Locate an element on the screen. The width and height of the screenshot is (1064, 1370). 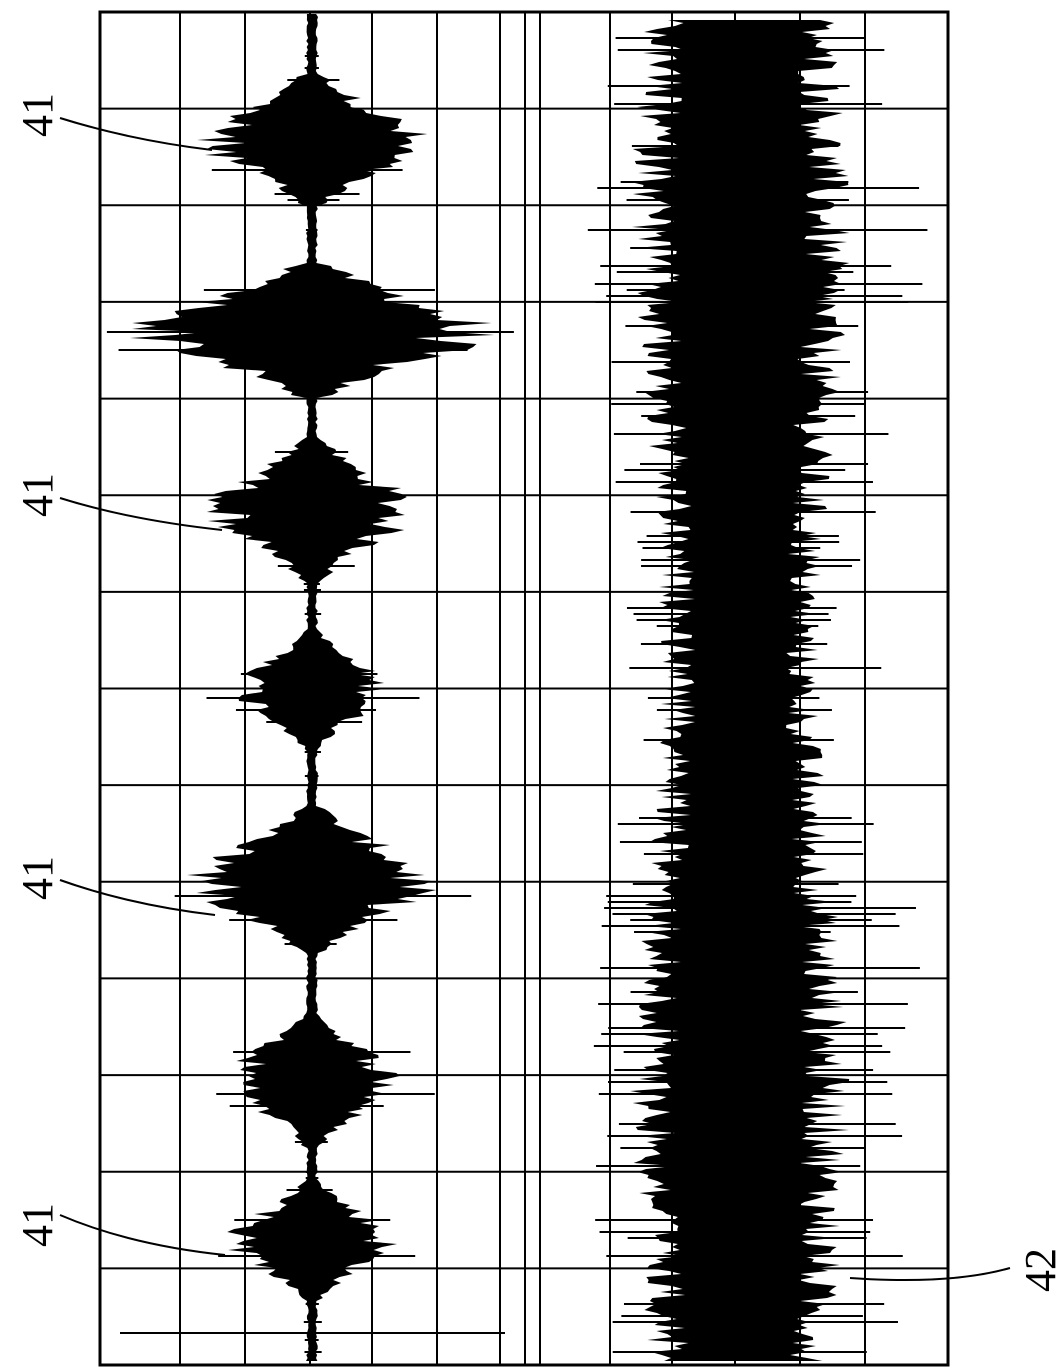
label: 42 is located at coordinates (1040, 1270).